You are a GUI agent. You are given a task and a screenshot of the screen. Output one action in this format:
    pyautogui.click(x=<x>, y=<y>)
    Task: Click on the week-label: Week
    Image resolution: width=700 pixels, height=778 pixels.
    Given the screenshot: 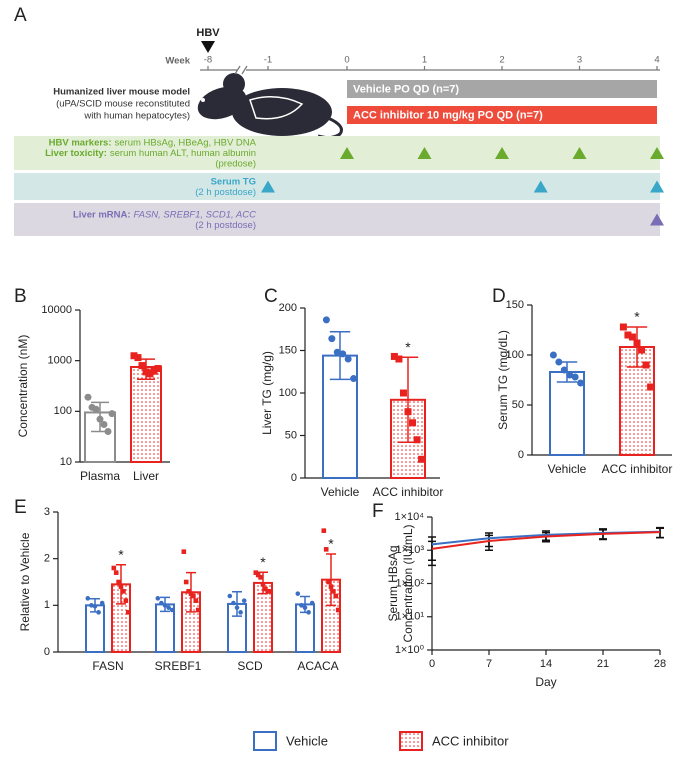 What is the action you would take?
    pyautogui.click(x=177, y=61)
    